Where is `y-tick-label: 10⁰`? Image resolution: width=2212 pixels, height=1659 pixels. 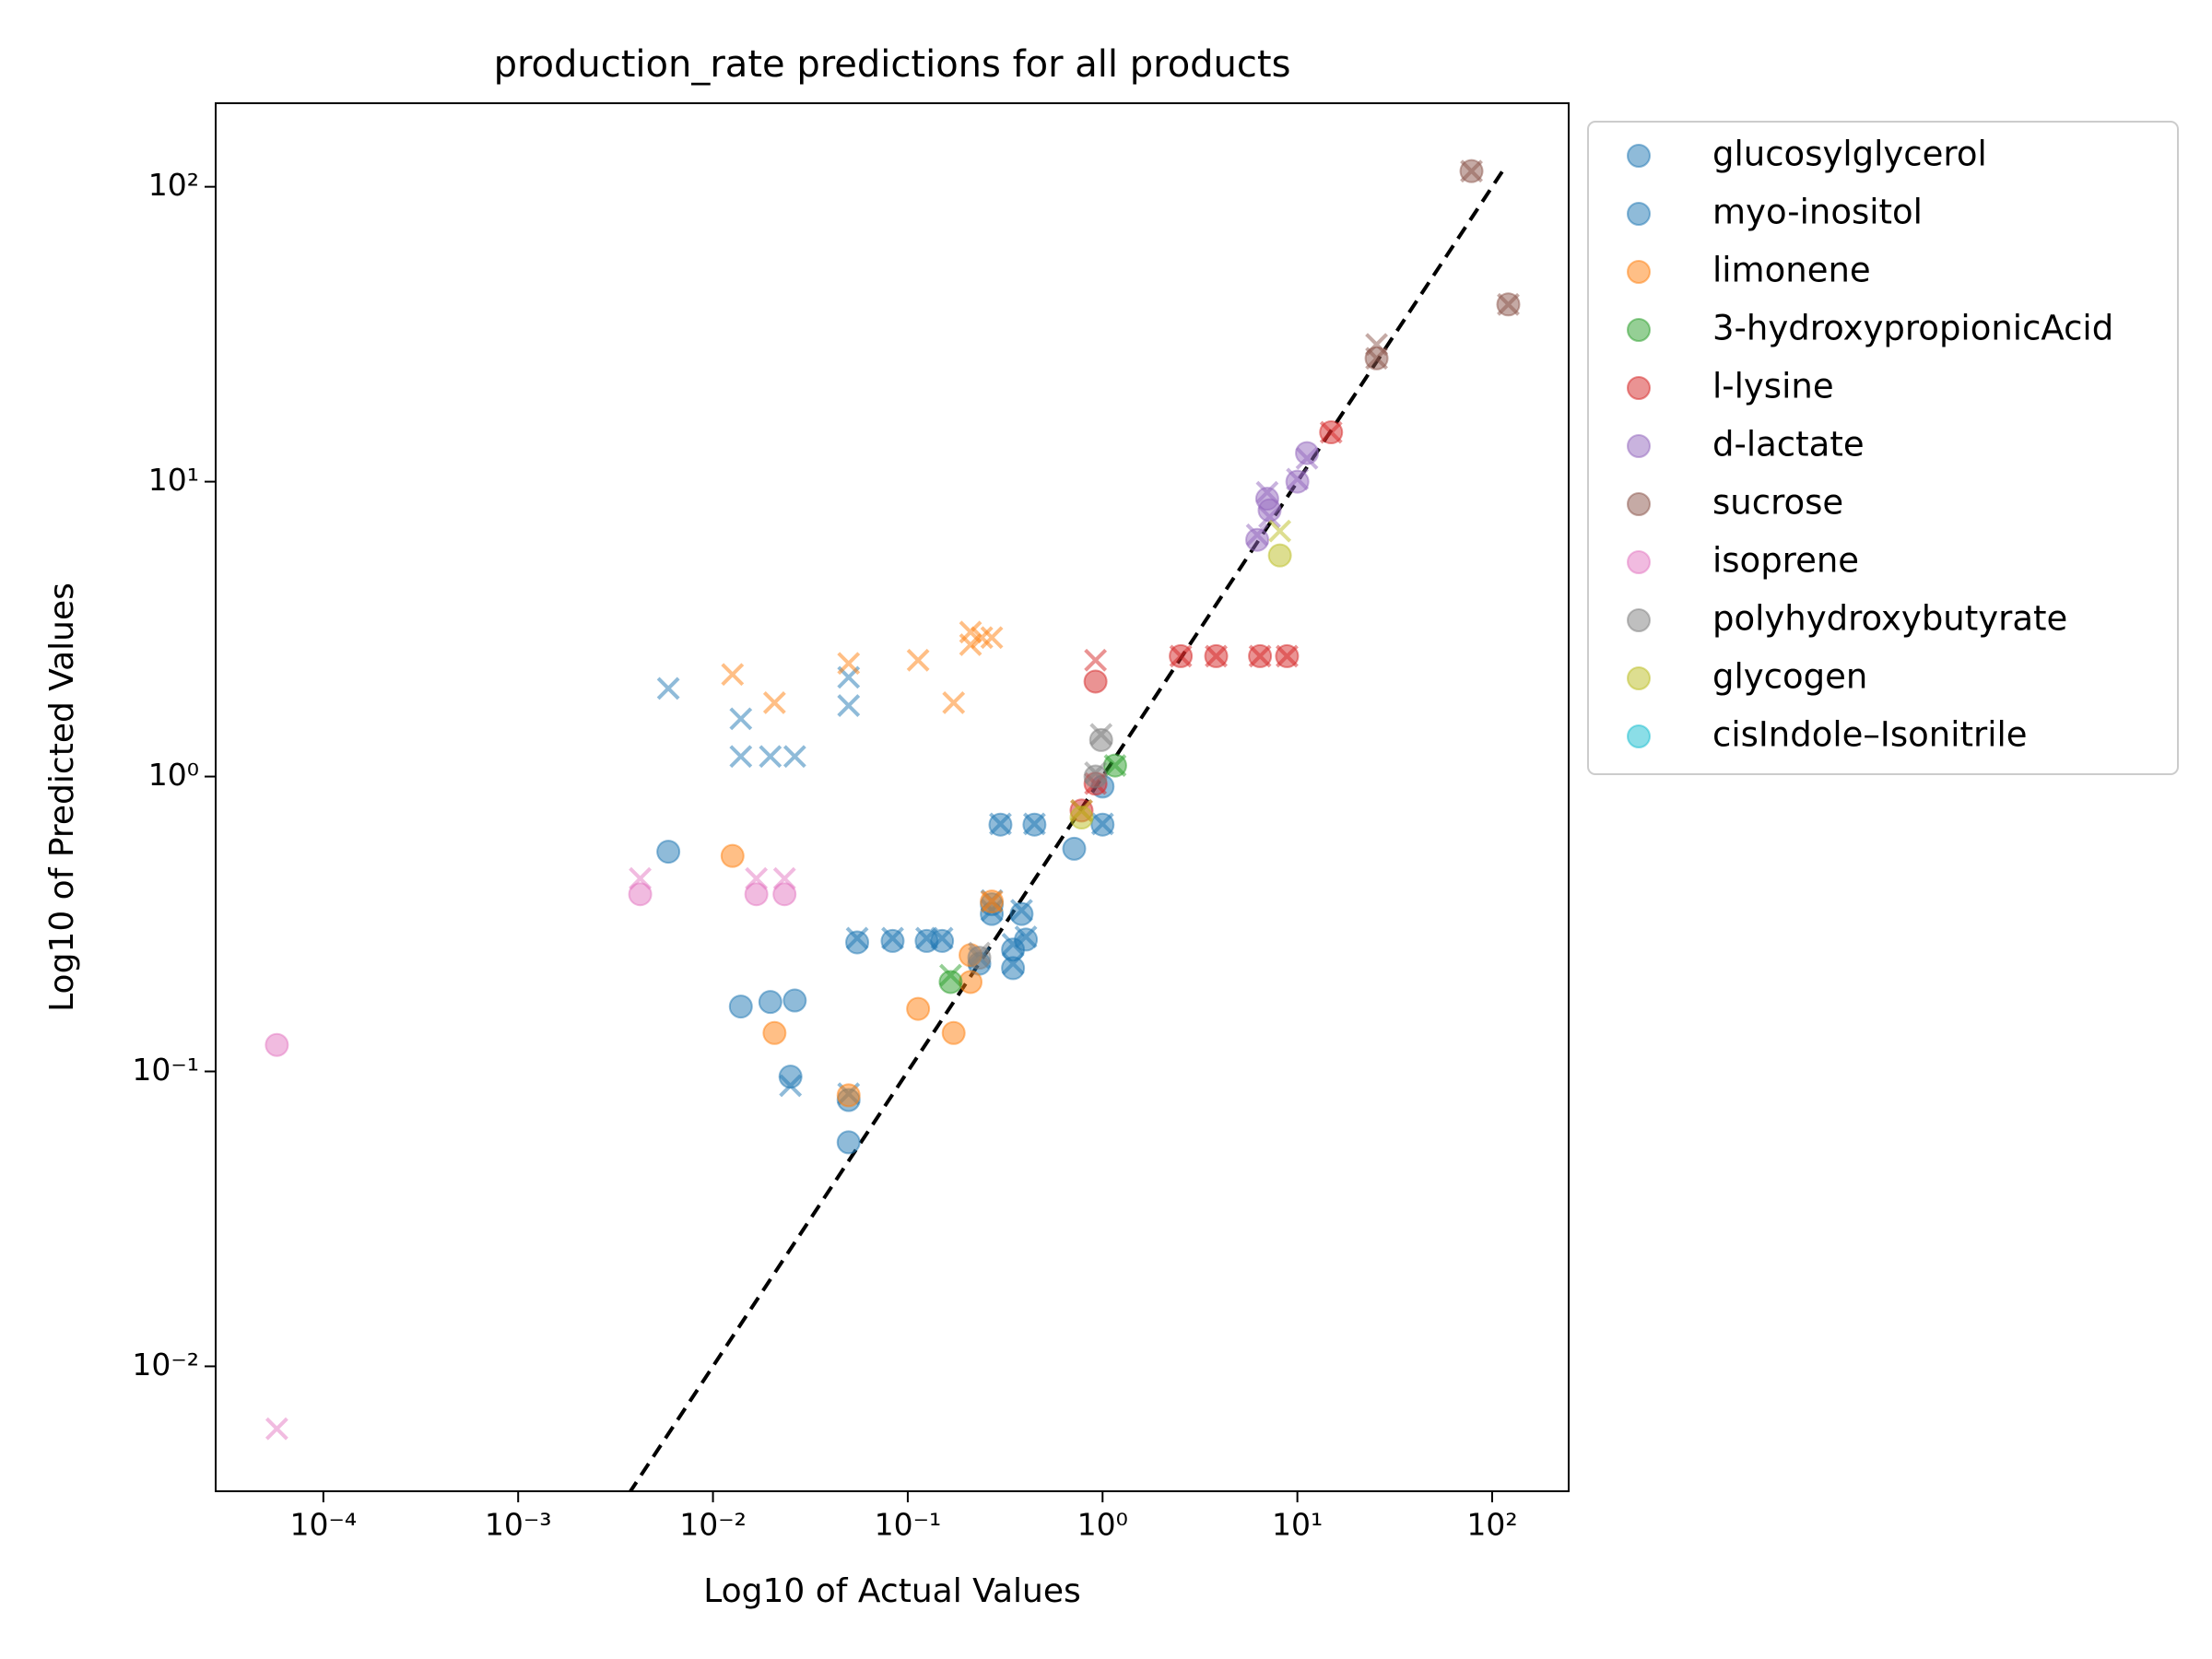 y-tick-label: 10⁰ is located at coordinates (173, 775).